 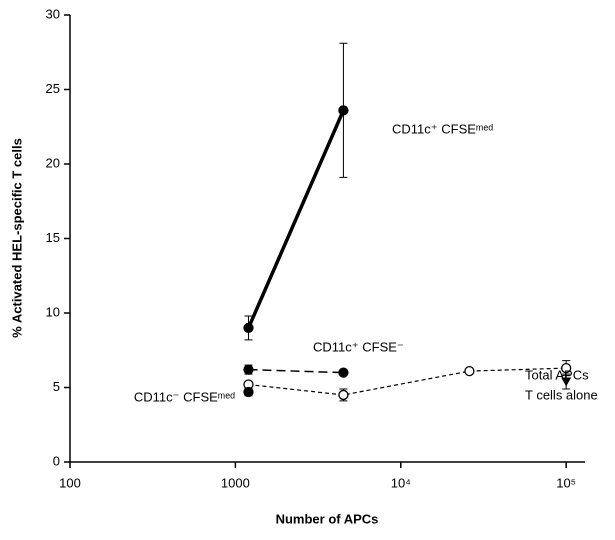 What do you see at coordinates (327, 518) in the screenshot?
I see `x-axis-title: Number of APCs` at bounding box center [327, 518].